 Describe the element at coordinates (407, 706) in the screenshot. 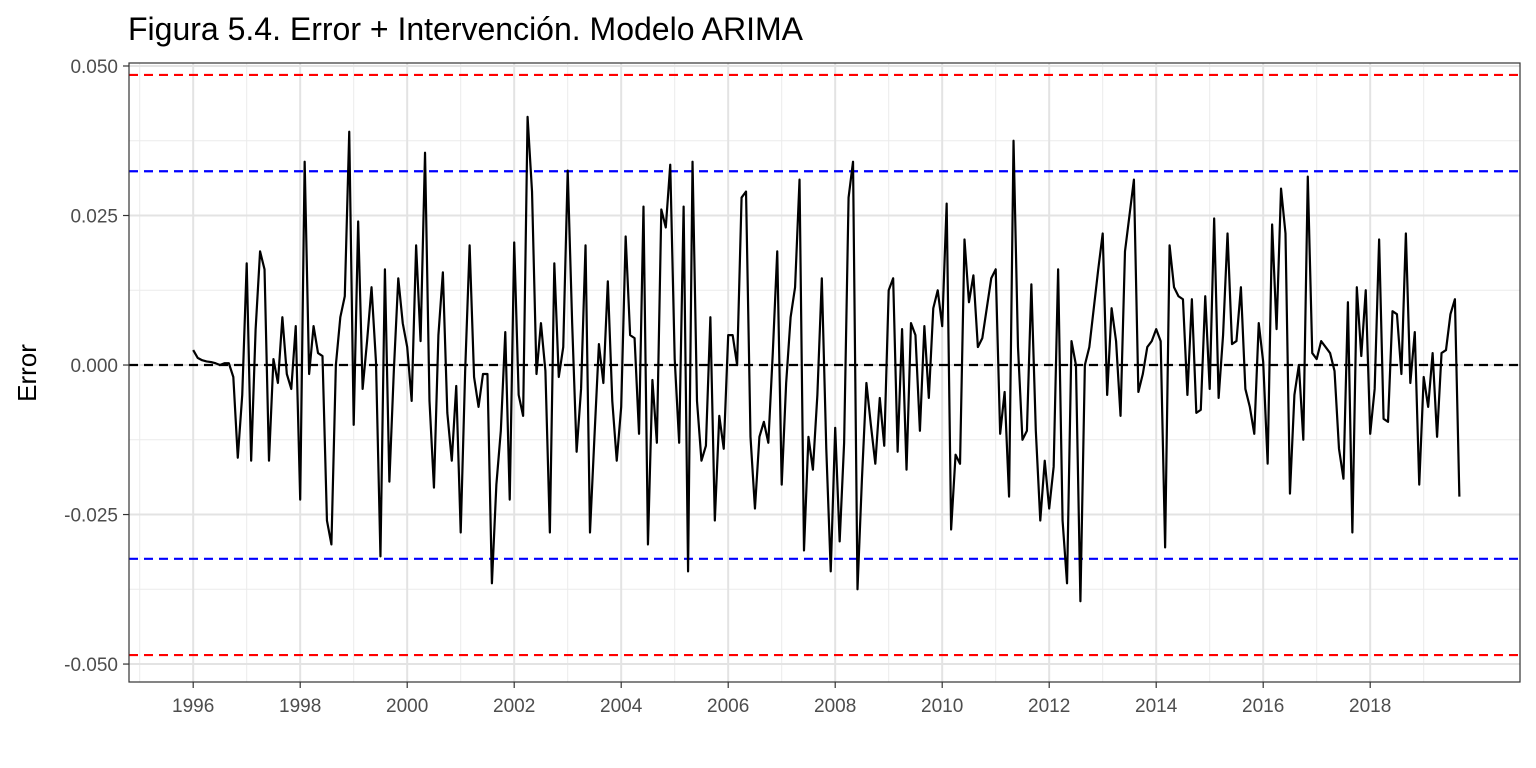

I see `x-tick-label: 2000` at that location.